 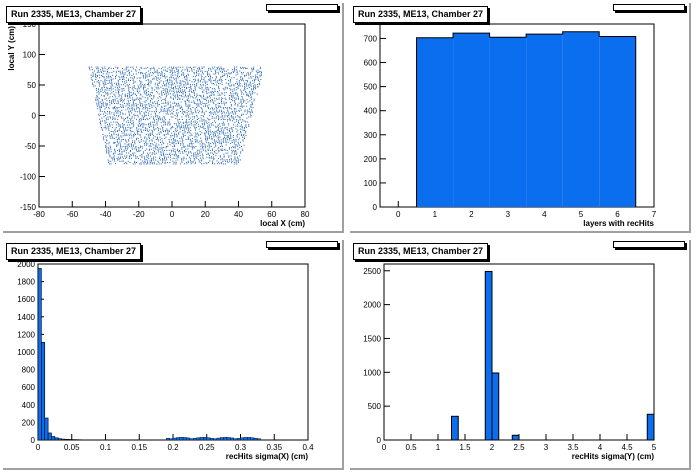 I want to click on x-tick-label: 0.1, so click(x=106, y=447).